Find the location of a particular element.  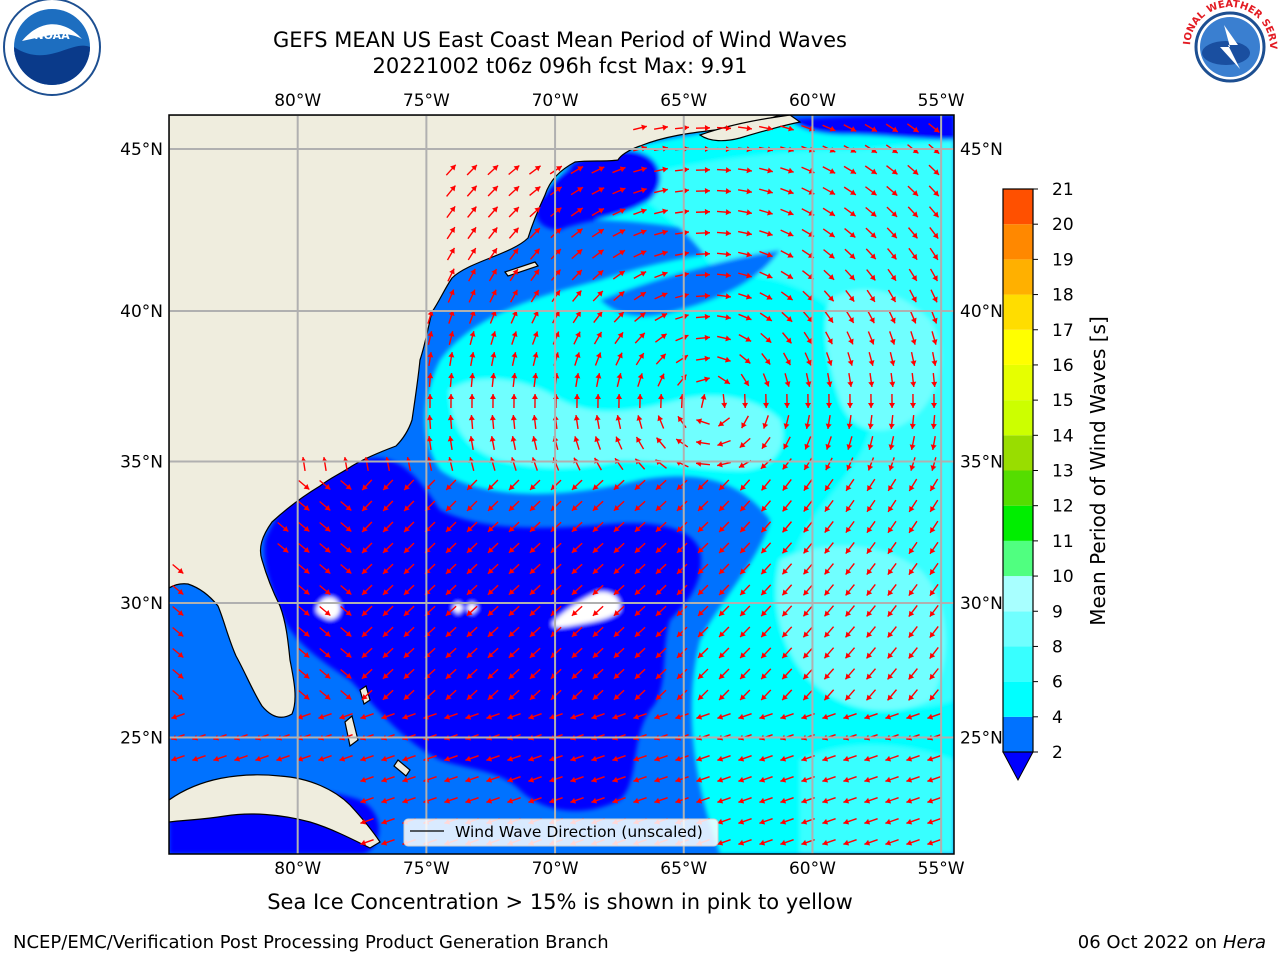

colorbar-tick-label: 6 is located at coordinates (1057, 683).